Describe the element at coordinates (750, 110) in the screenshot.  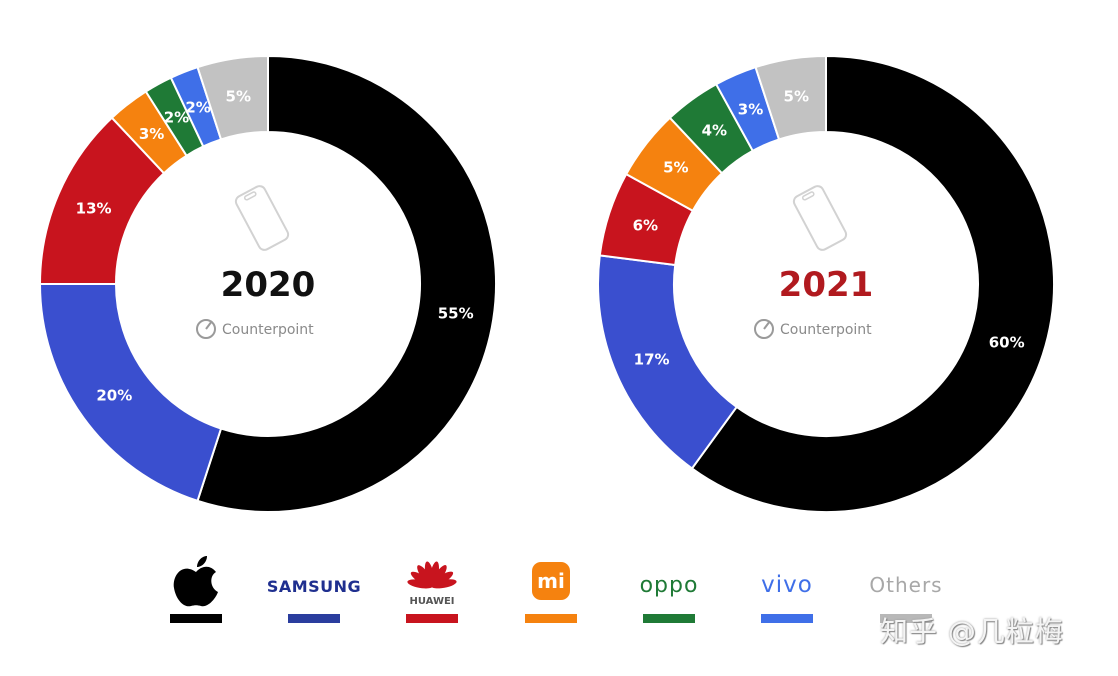
I see `slice-label-vivo: 3%` at that location.